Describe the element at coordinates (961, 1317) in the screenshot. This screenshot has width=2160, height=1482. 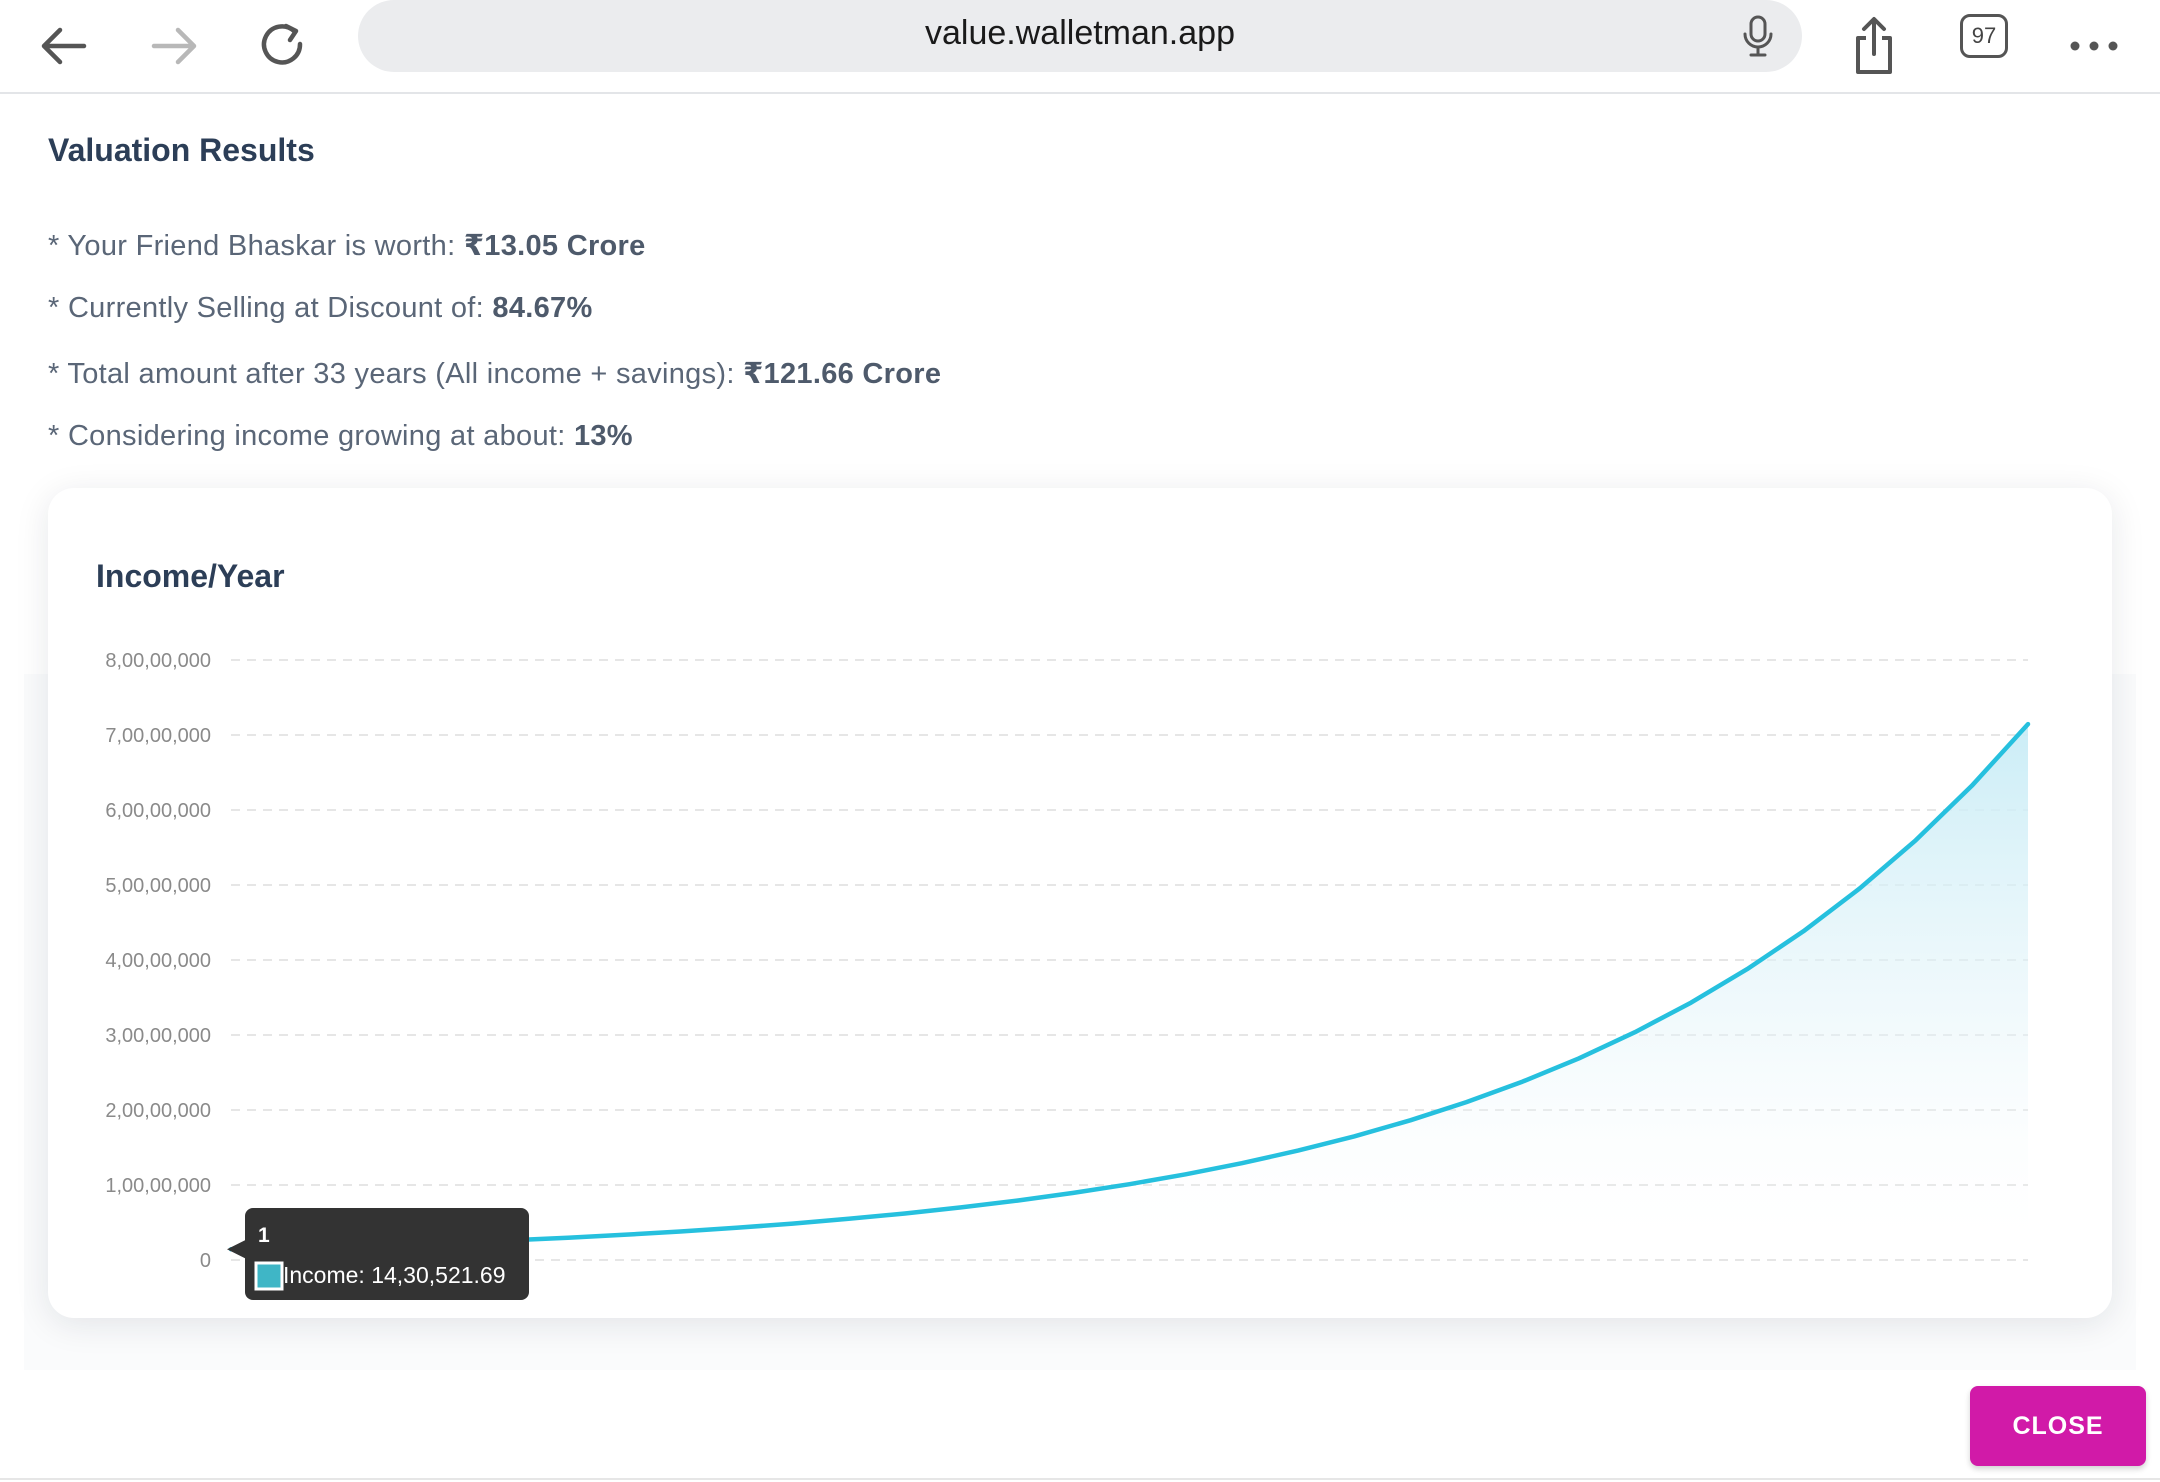
I see `x-tick-label: 14` at that location.